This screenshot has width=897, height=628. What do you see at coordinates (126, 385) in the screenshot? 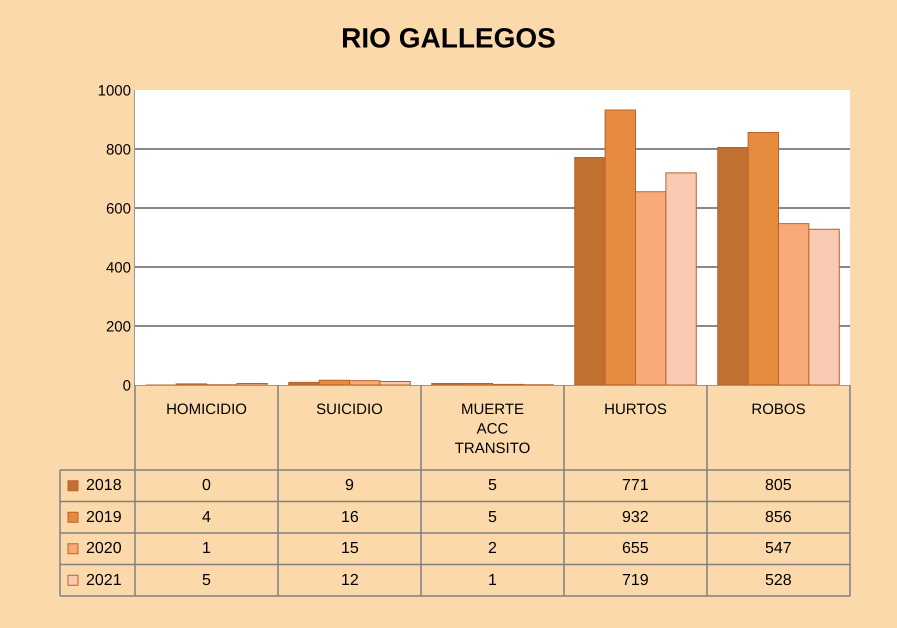
I see `y-tick-label: 0` at bounding box center [126, 385].